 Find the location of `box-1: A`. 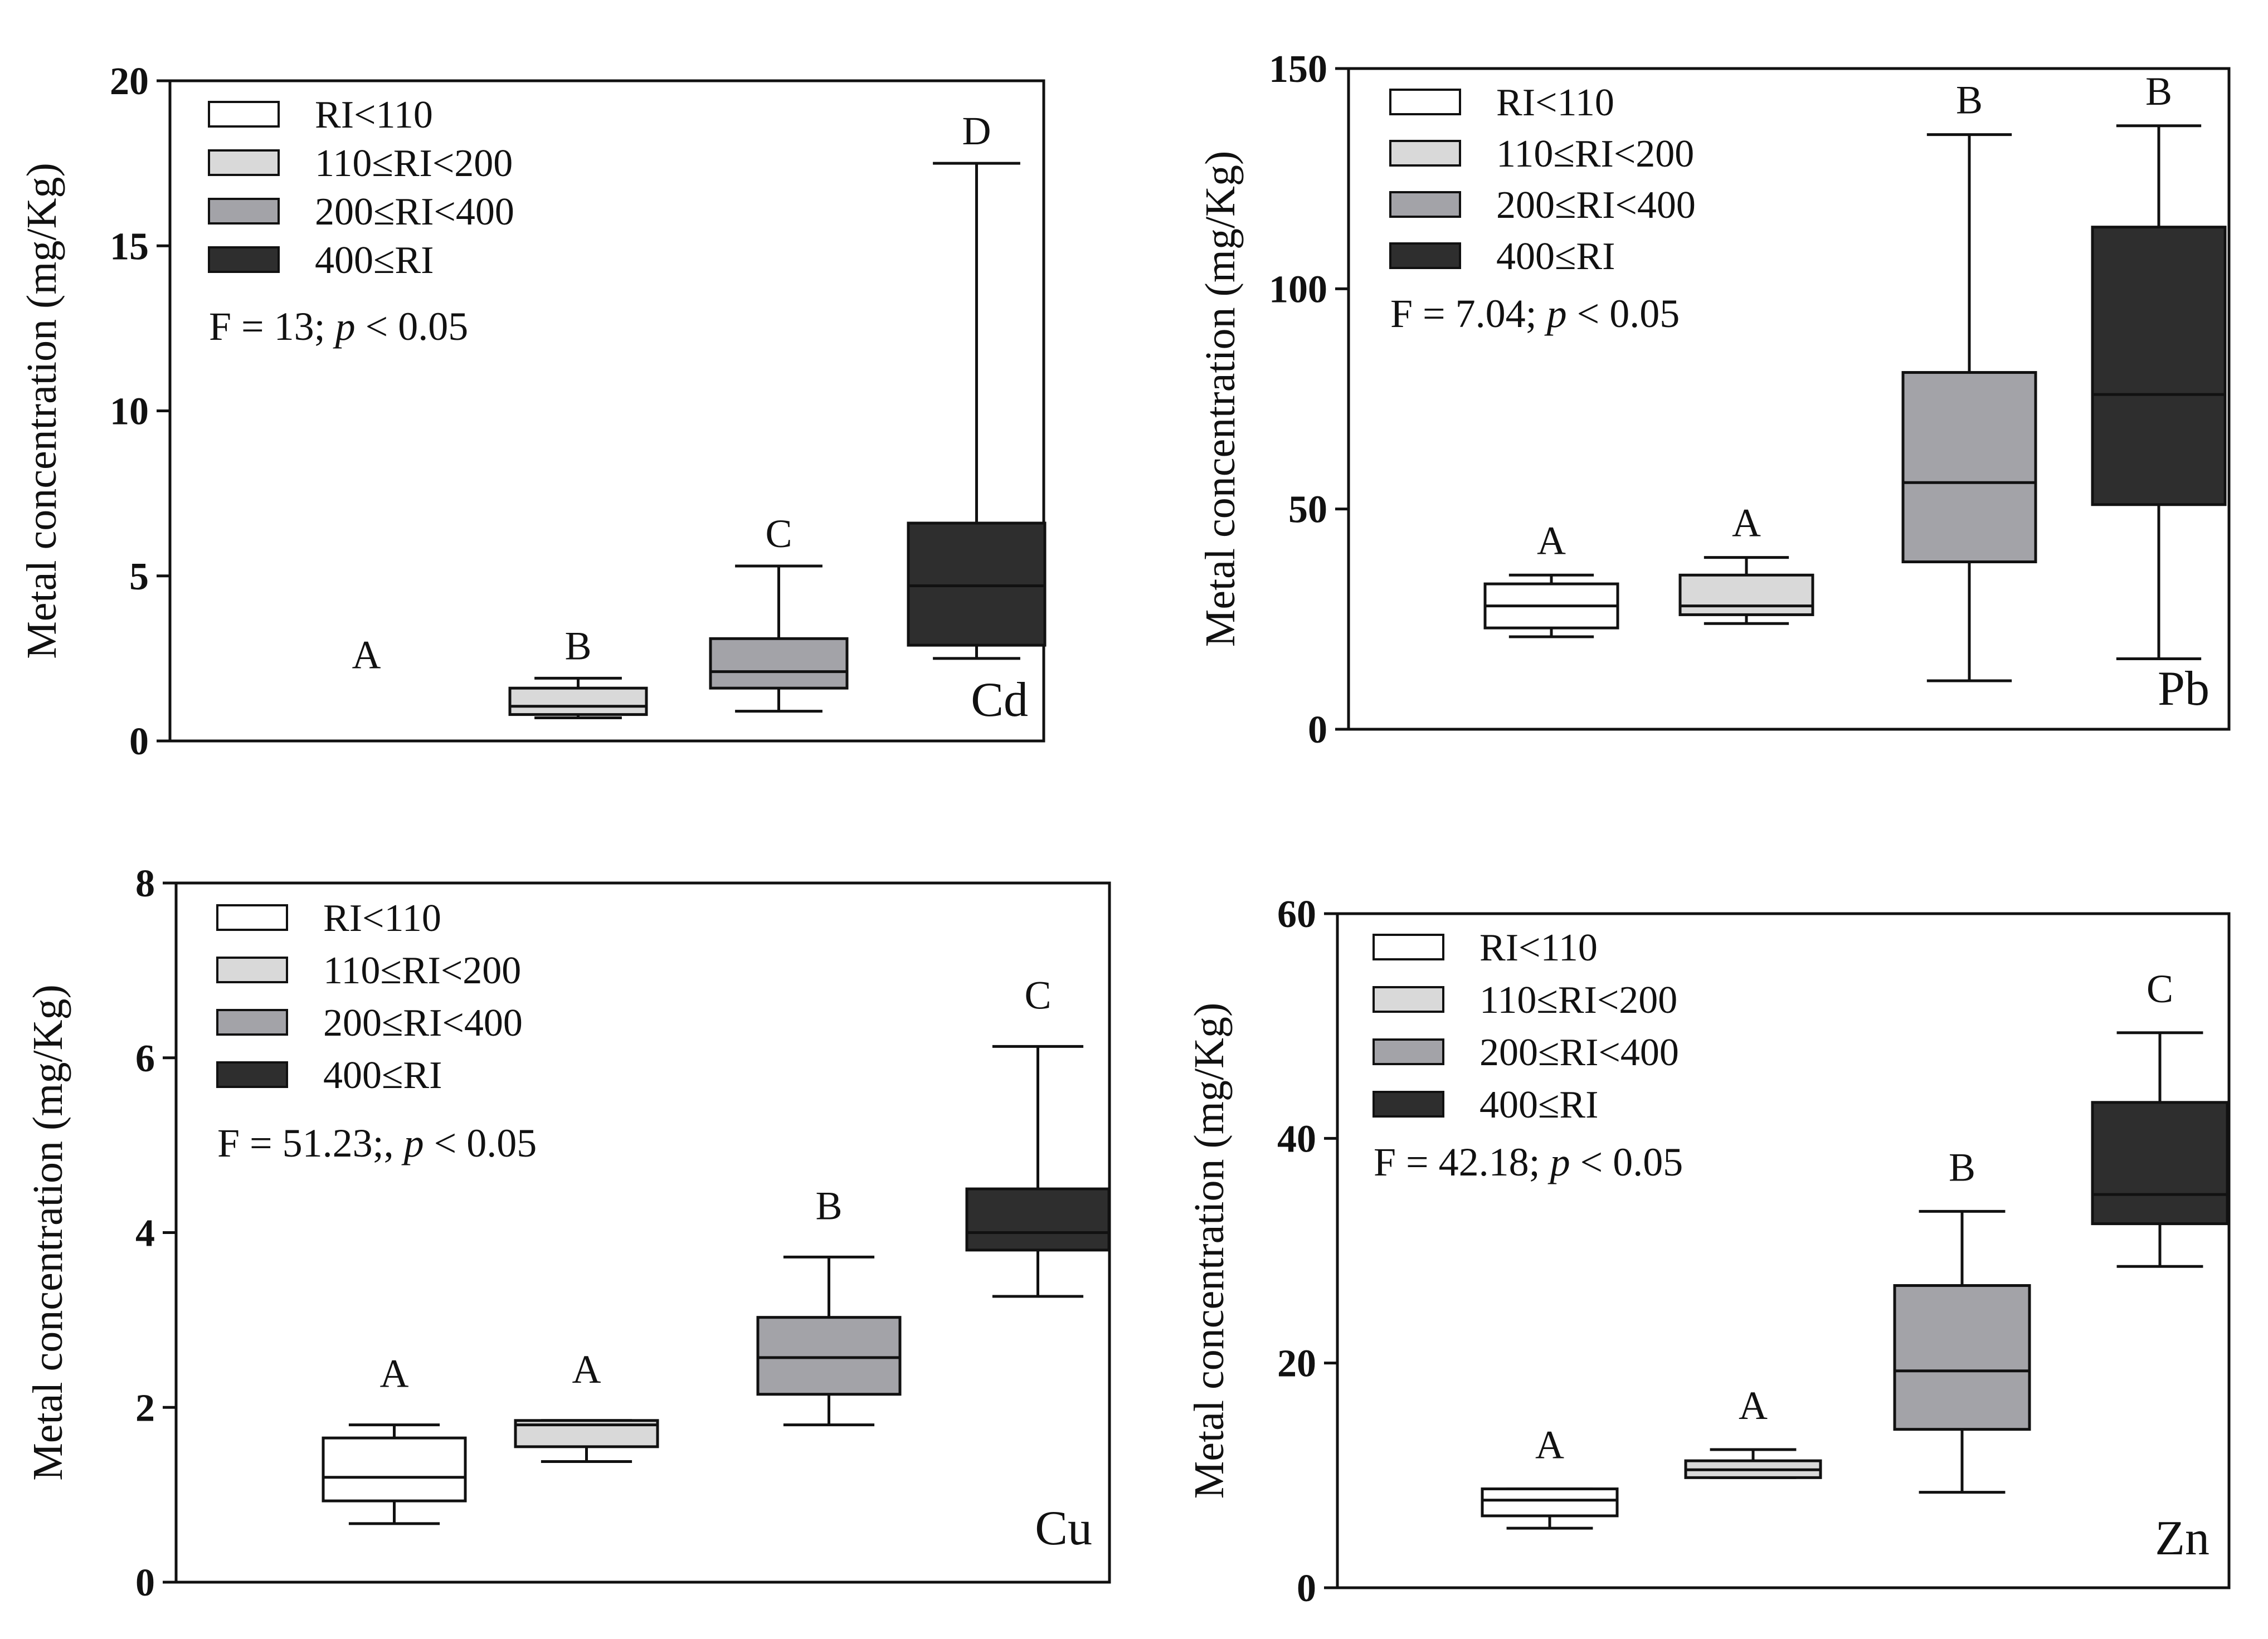

box-1: A is located at coordinates (1753, 1431).